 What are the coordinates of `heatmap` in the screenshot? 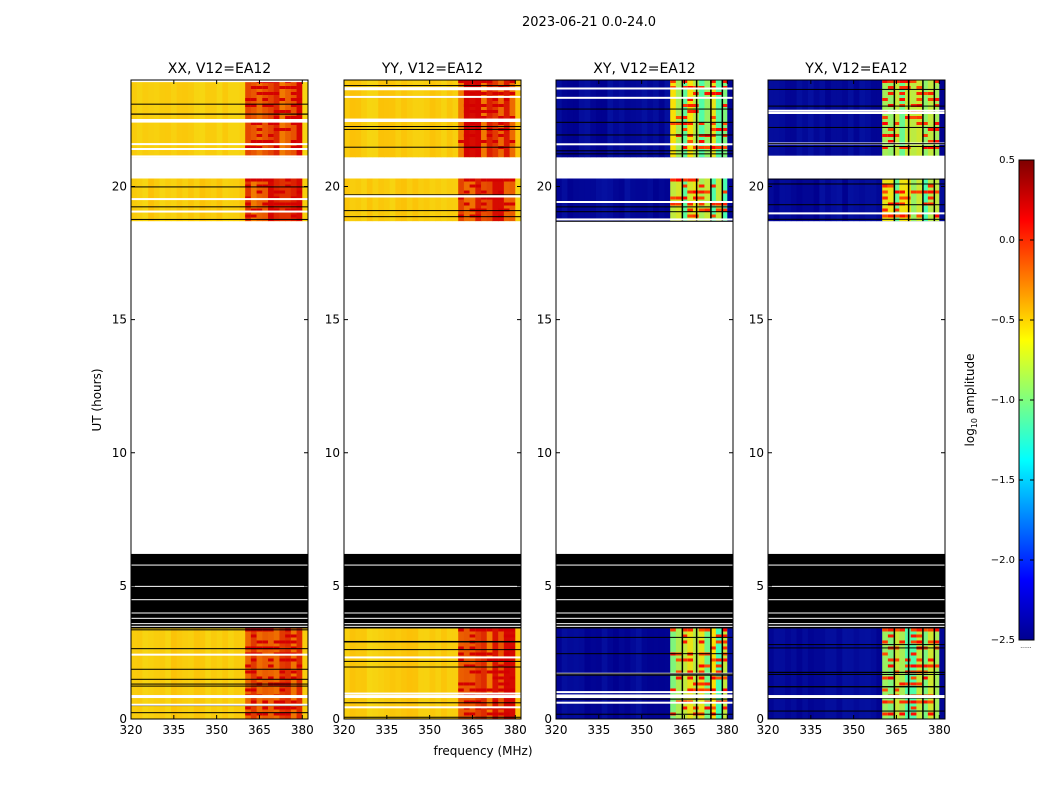 It's located at (219, 399).